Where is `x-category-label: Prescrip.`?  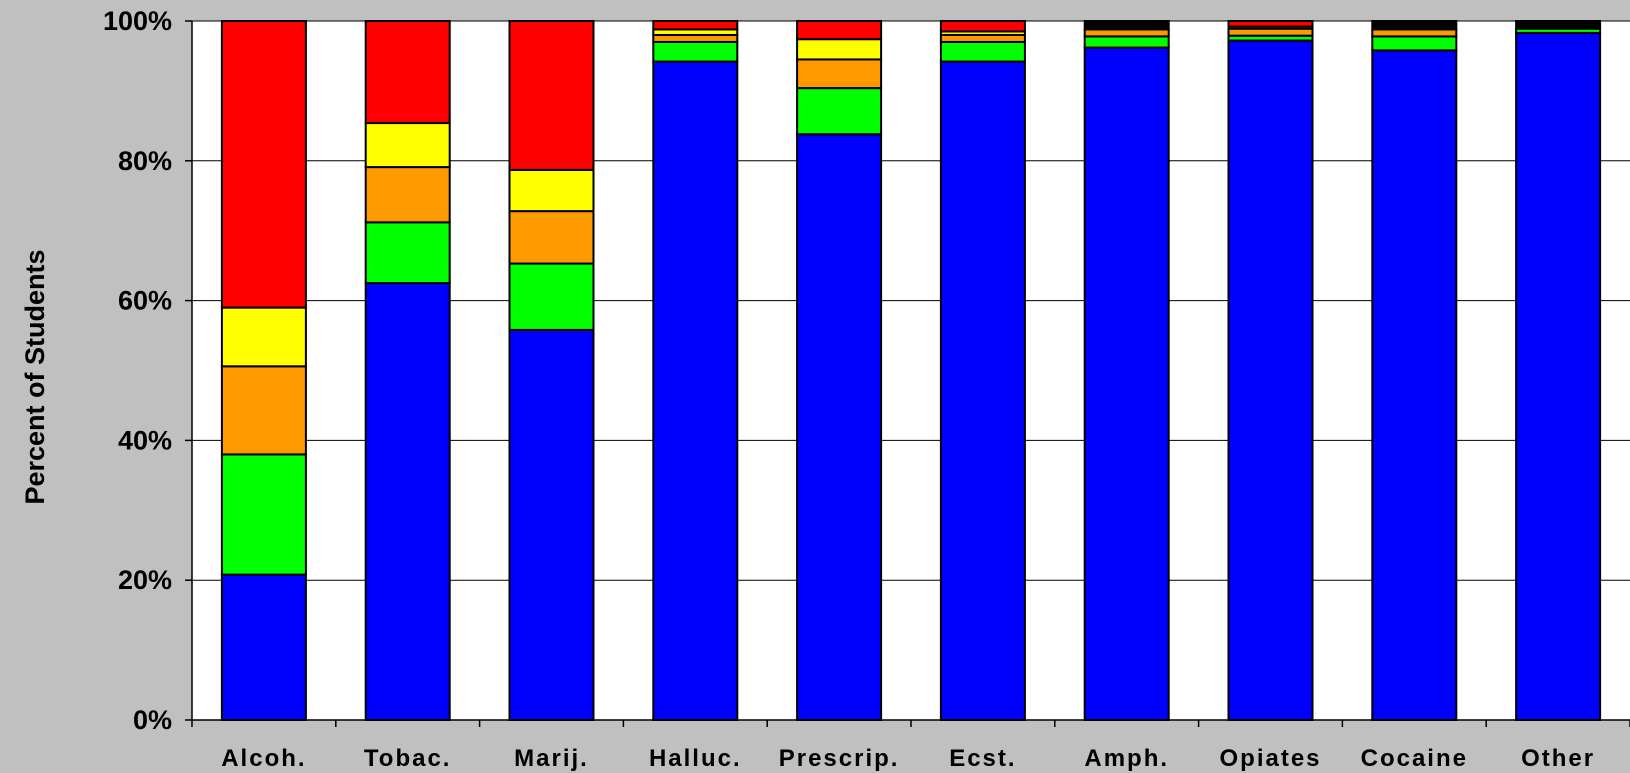
x-category-label: Prescrip. is located at coordinates (839, 758).